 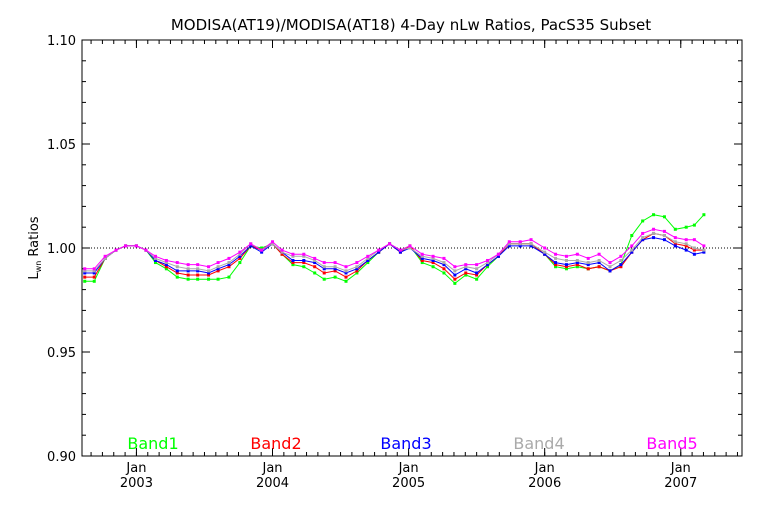 I want to click on x-tick-year: 2006, so click(x=544, y=483).